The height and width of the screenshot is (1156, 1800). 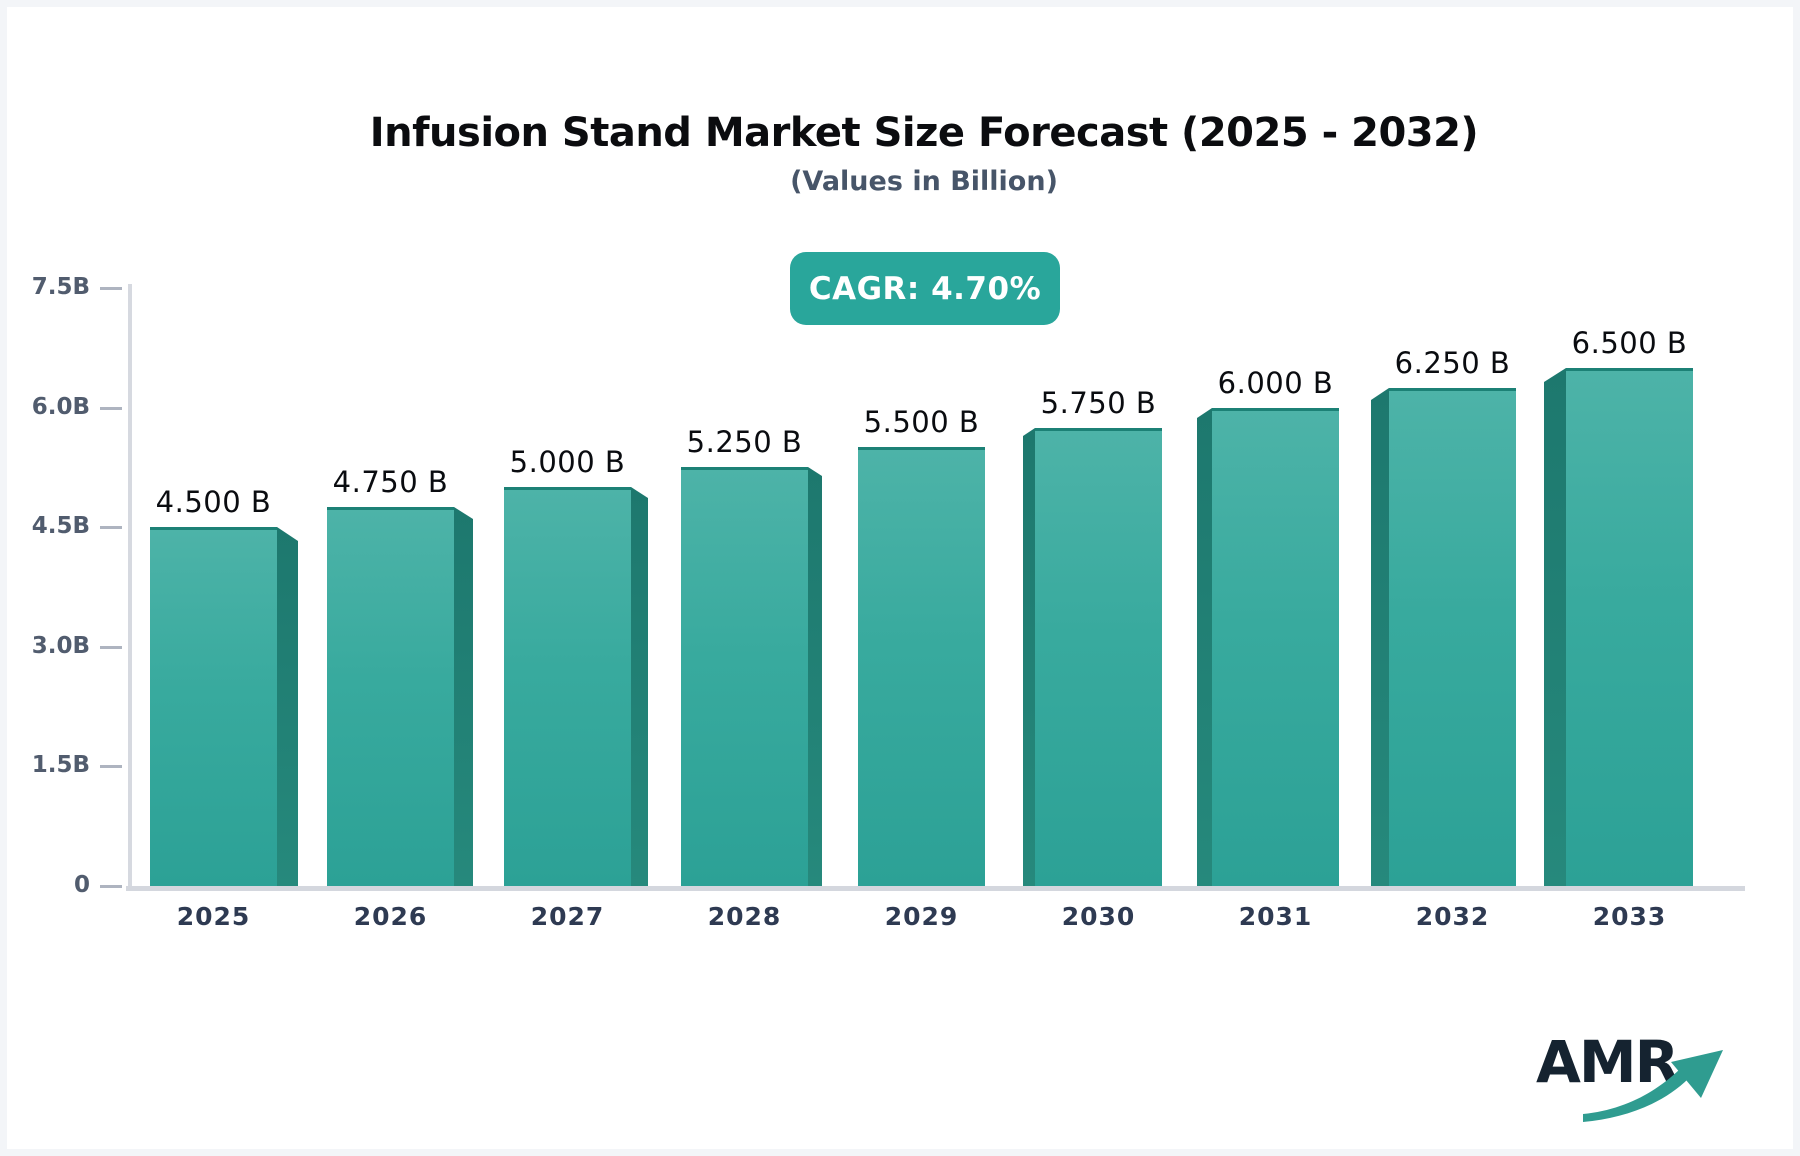 I want to click on y-tick-label-6.0B: 6.0B, so click(x=60, y=406).